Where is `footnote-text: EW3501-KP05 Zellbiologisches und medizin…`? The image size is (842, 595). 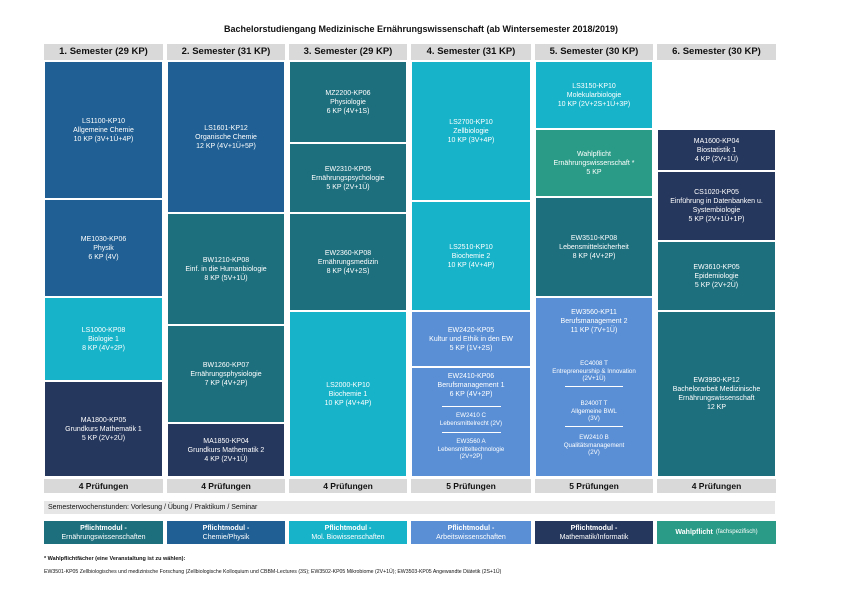 footnote-text: EW3501-KP05 Zellbiologisches und medizin… is located at coordinates (273, 572).